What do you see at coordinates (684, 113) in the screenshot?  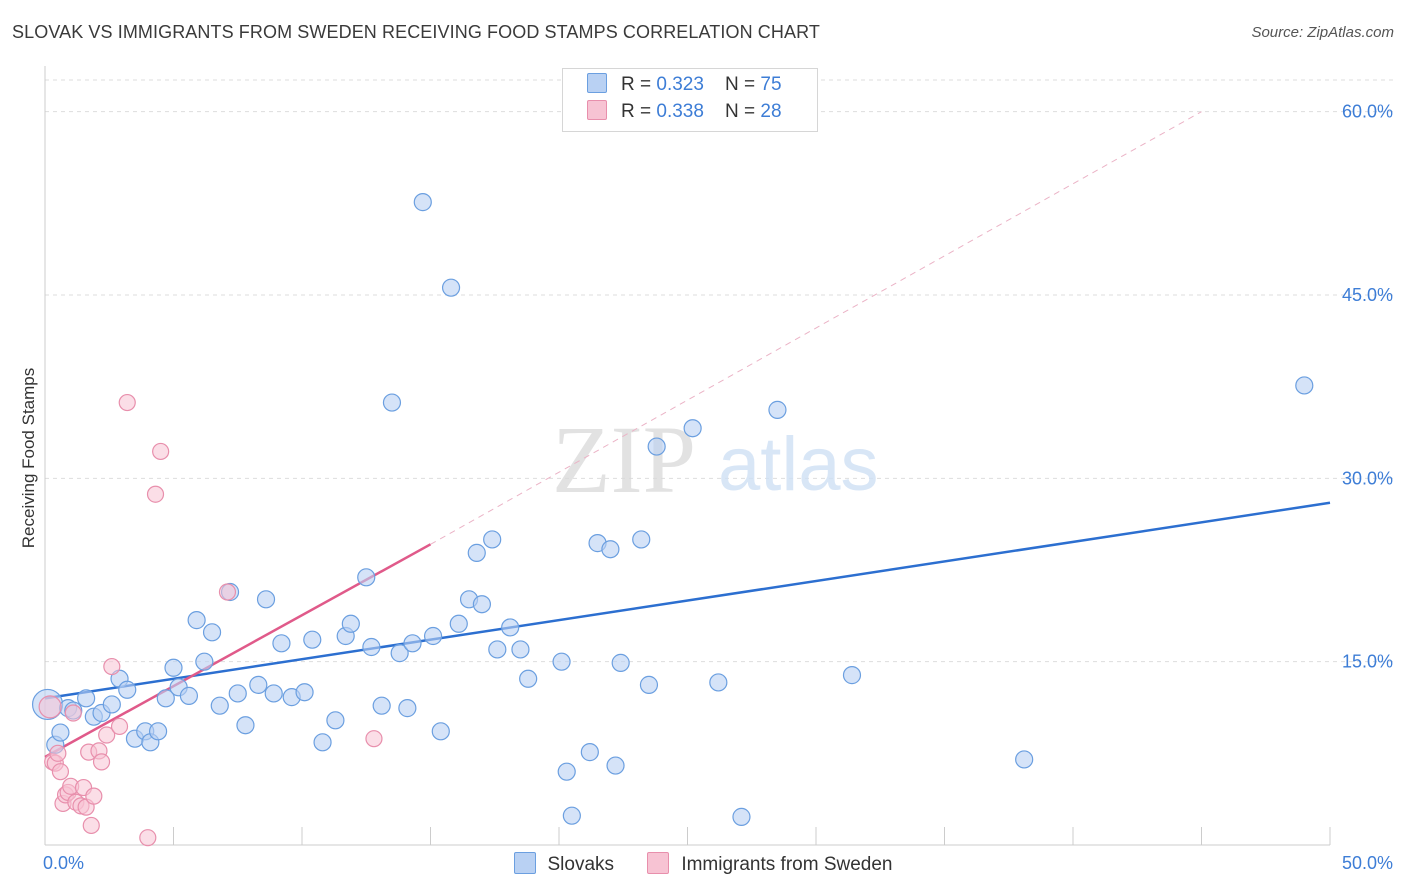 I see `legend-row-sweden: R = 0.338 N = 28` at bounding box center [684, 113].